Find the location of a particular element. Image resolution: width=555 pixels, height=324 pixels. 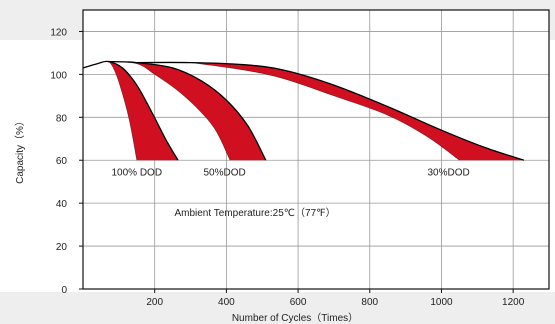

annotation-50-dod: 50%DOD is located at coordinates (224, 172).